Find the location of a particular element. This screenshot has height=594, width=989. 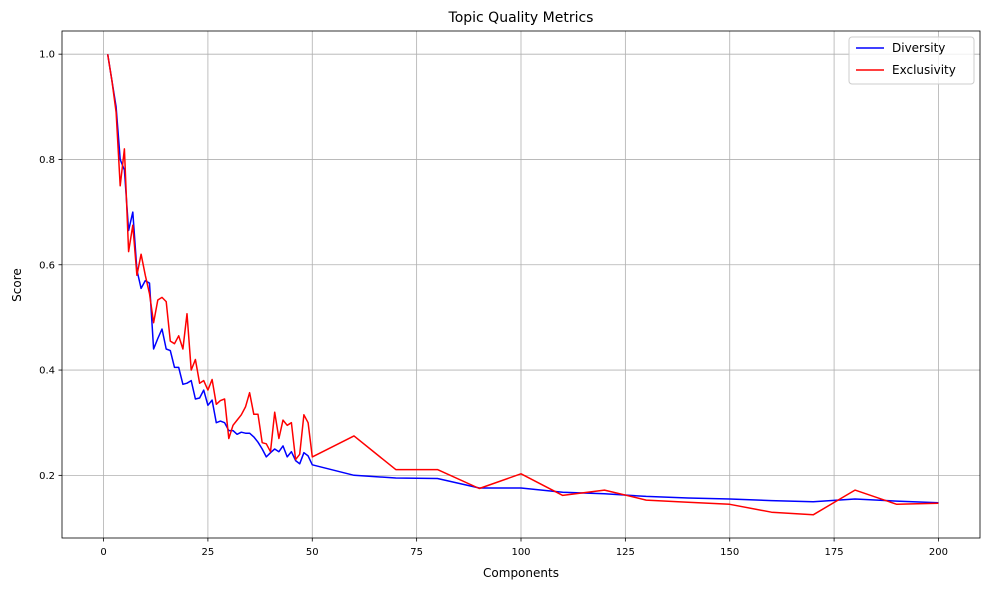

y-tick-label: 0.6 is located at coordinates (47, 265).